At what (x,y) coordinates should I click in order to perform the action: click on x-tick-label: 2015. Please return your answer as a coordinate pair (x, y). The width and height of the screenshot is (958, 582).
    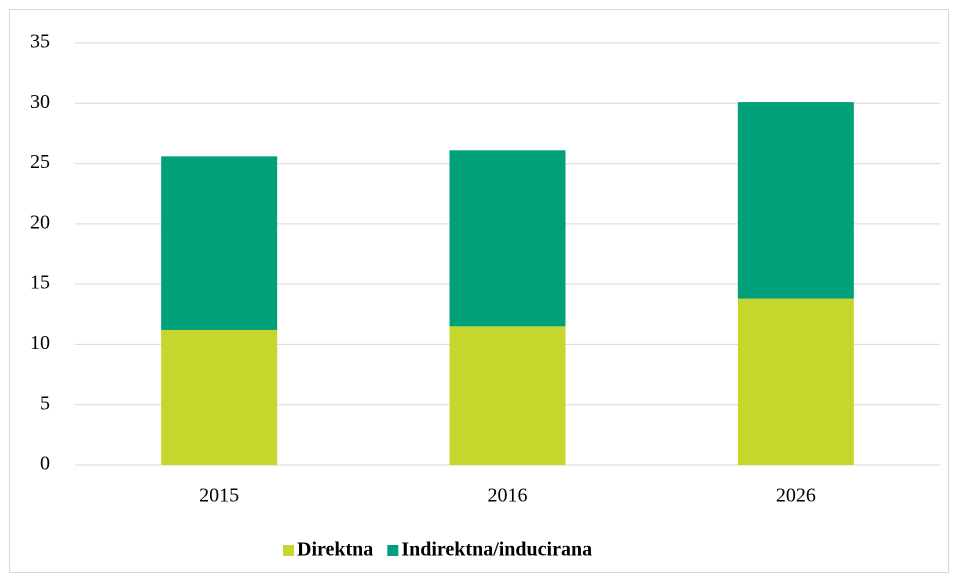
    Looking at the image, I should click on (219, 496).